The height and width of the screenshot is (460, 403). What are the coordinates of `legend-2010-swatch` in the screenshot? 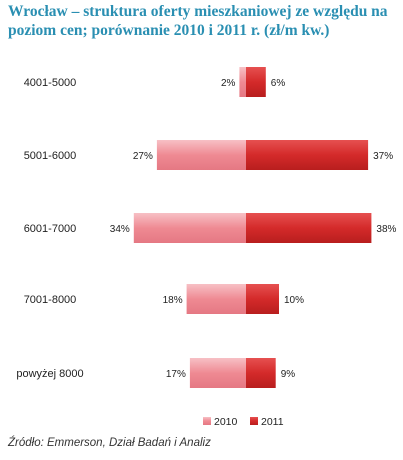 It's located at (207, 421).